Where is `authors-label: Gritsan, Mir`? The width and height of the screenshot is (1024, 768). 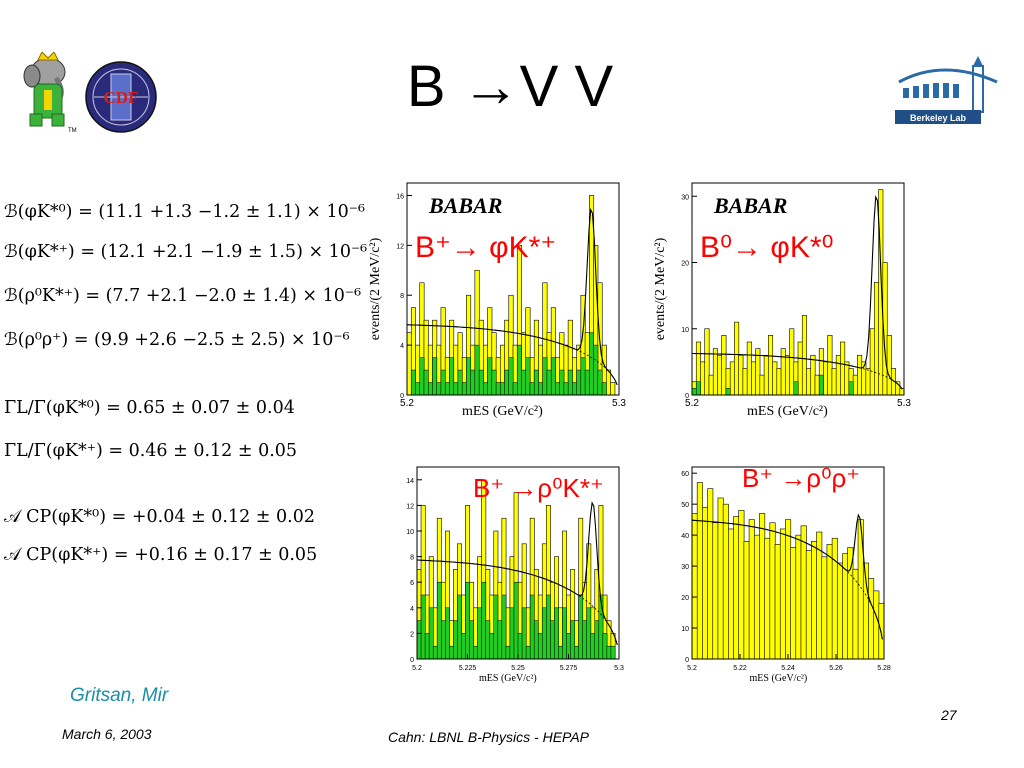 authors-label: Gritsan, Mir is located at coordinates (119, 695).